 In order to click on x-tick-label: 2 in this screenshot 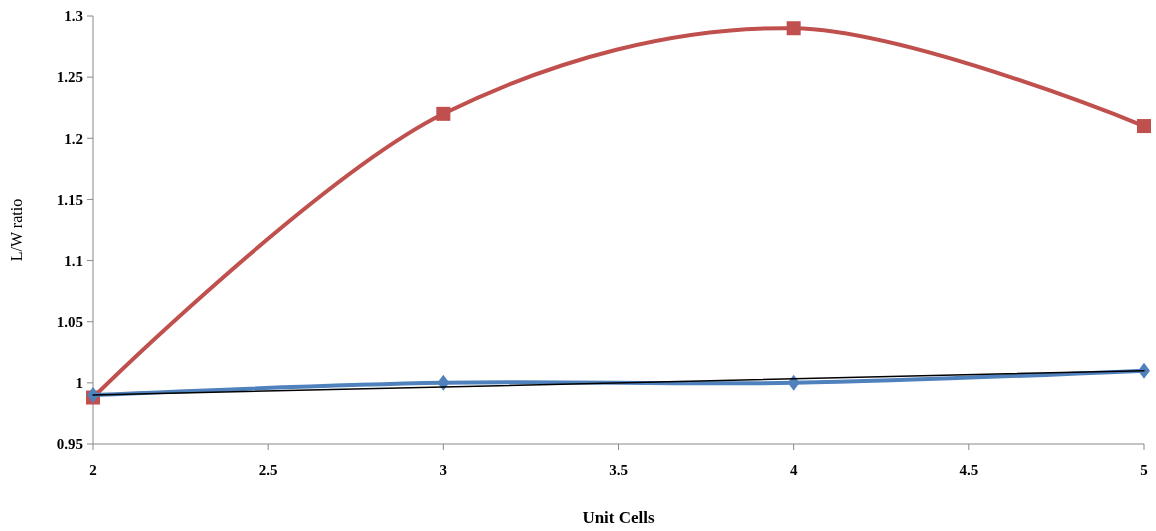, I will do `click(93, 470)`.